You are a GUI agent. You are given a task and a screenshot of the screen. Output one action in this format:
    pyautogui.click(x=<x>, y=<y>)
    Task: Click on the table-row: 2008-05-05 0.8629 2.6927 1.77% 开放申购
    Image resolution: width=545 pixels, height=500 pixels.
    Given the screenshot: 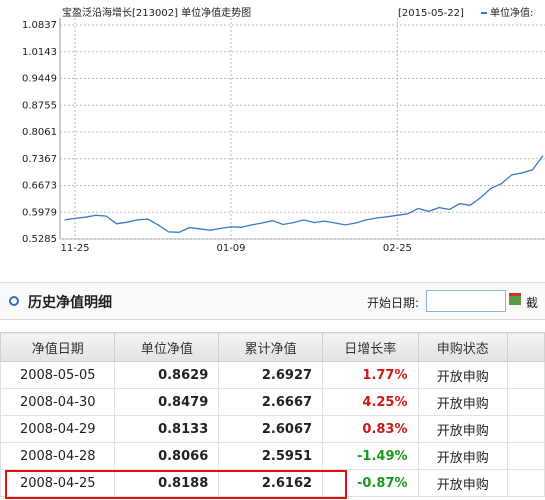 What is the action you would take?
    pyautogui.click(x=272, y=375)
    